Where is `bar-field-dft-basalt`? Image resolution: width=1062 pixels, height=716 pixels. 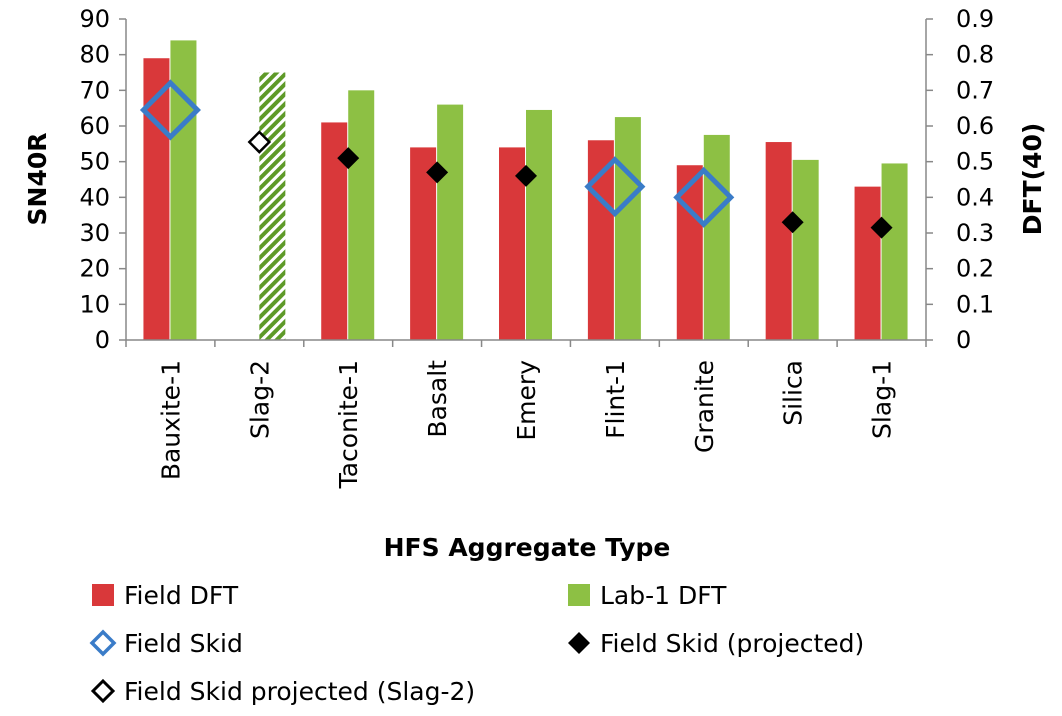 bar-field-dft-basalt is located at coordinates (423, 243).